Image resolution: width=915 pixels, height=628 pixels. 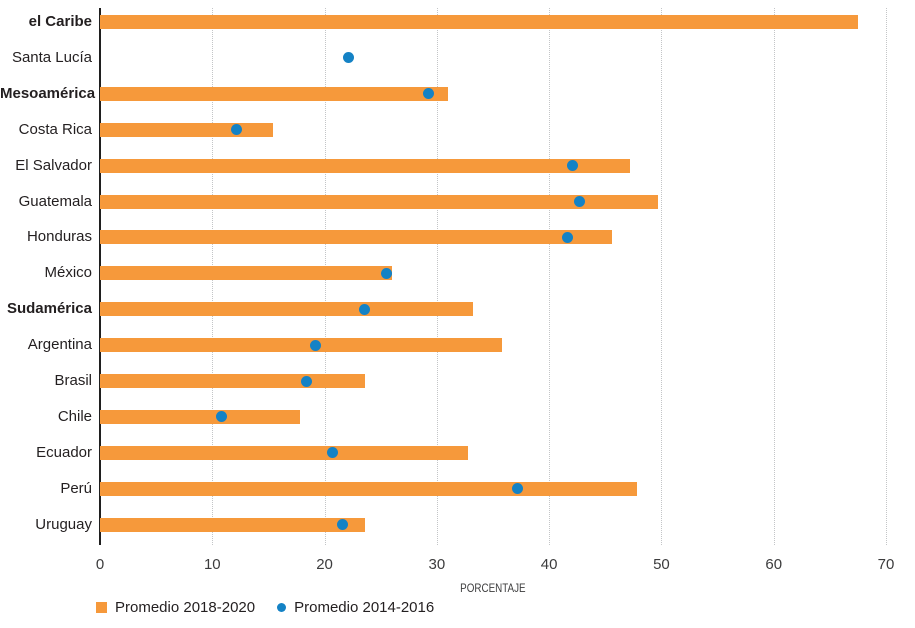 What do you see at coordinates (316, 345) in the screenshot?
I see `dot-Argentina` at bounding box center [316, 345].